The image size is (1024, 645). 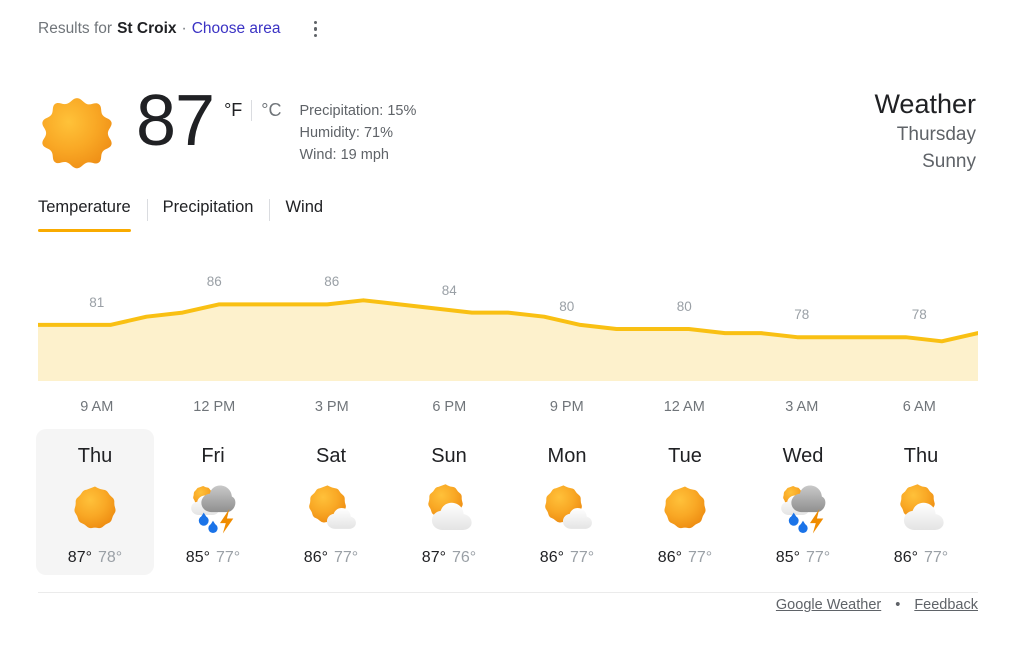 I want to click on chart-svg, so click(x=508, y=339).